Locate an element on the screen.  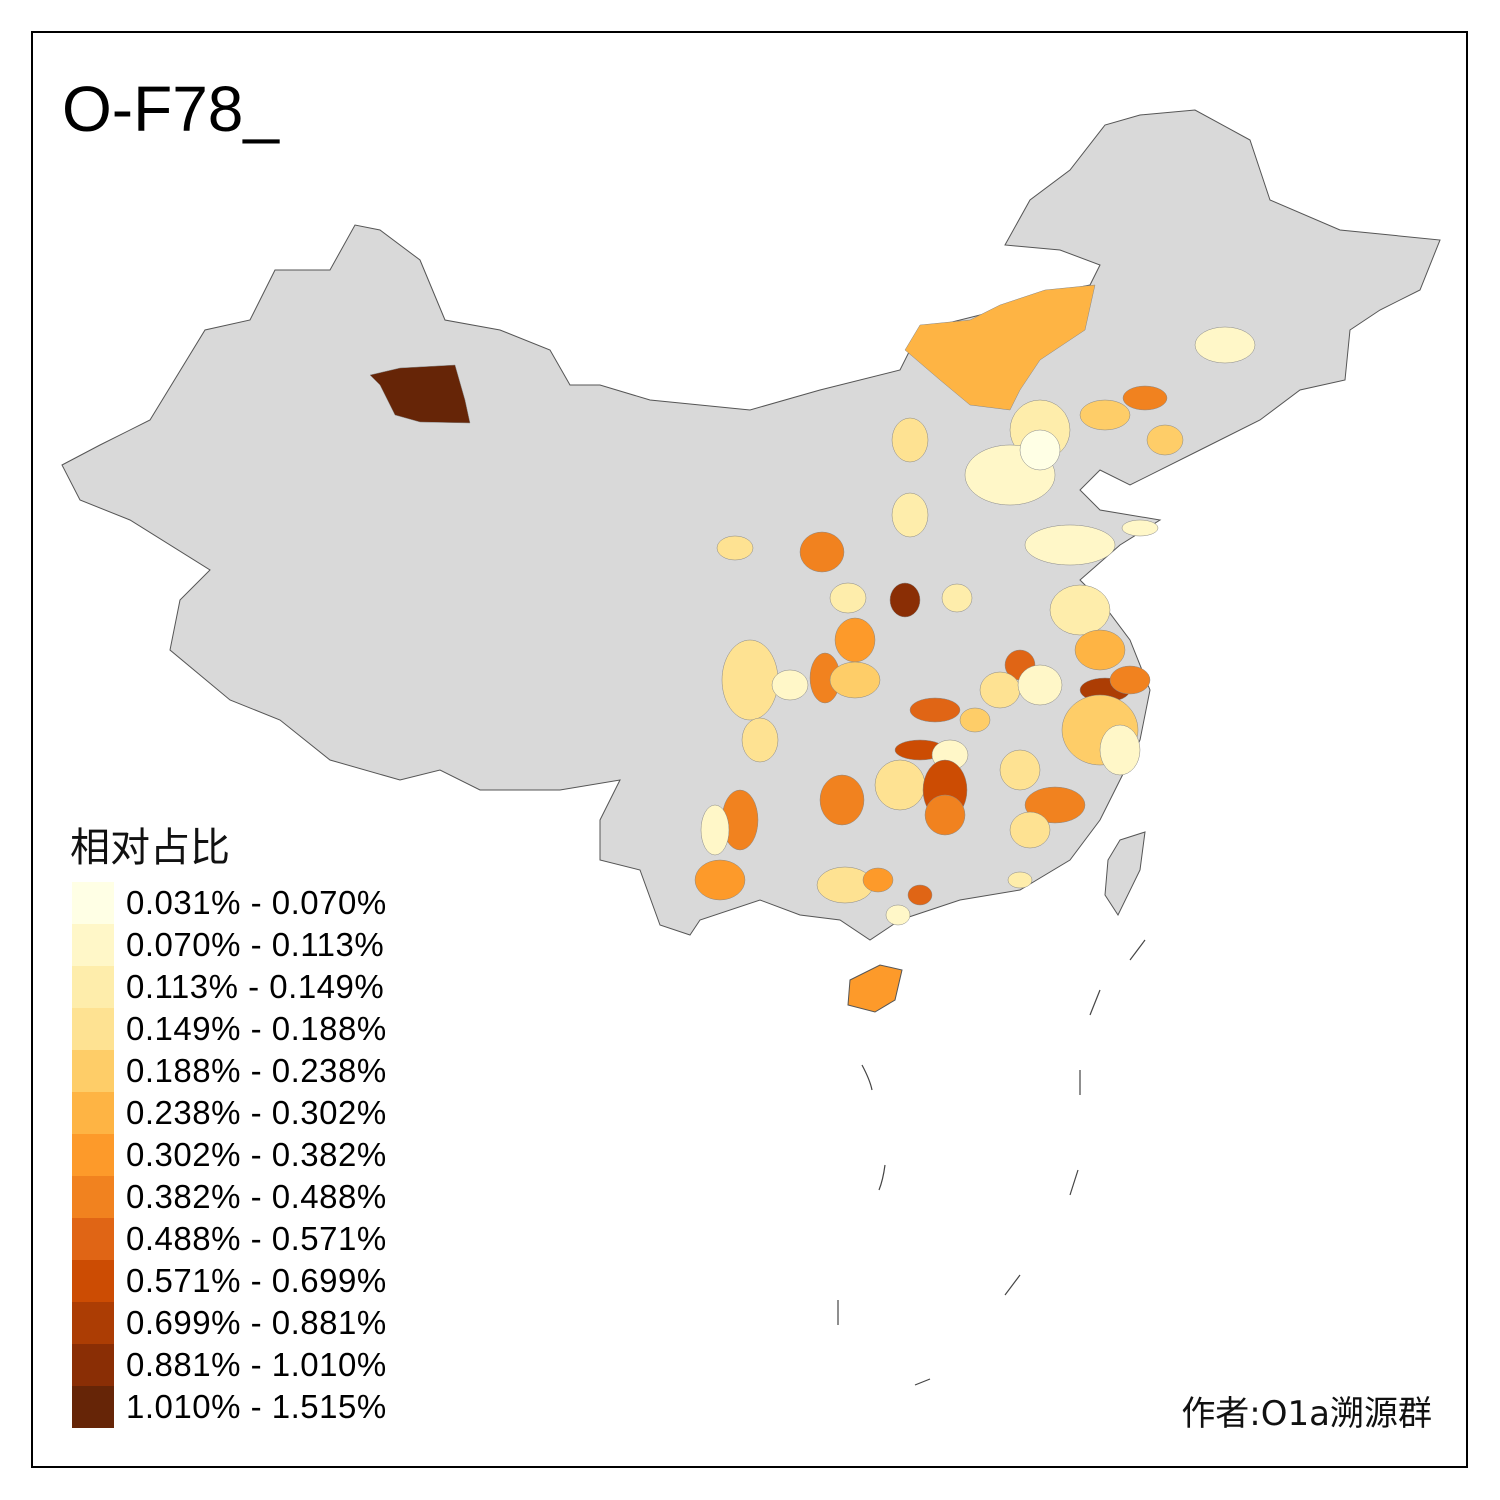
legend-item: 0.031% - 0.070% is located at coordinates (229, 903).